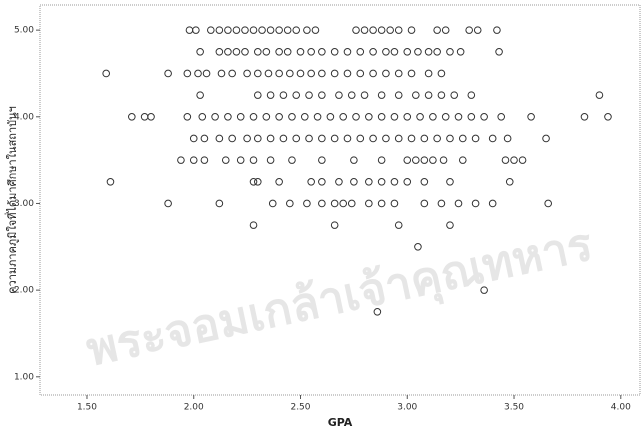  Describe the element at coordinates (300, 408) in the screenshot. I see `x-tick-label: 2.50` at that location.